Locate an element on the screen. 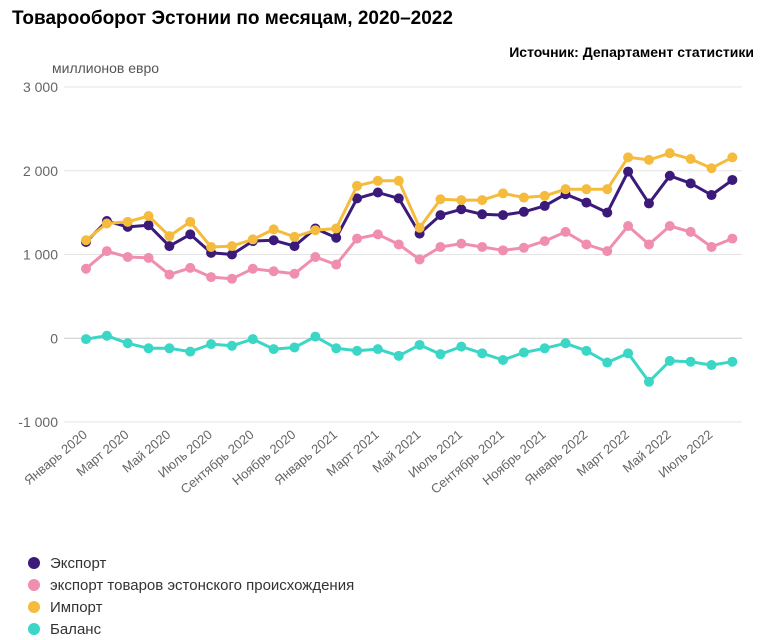 The height and width of the screenshot is (640, 768). y-tick-label: 1 000 is located at coordinates (40, 255).